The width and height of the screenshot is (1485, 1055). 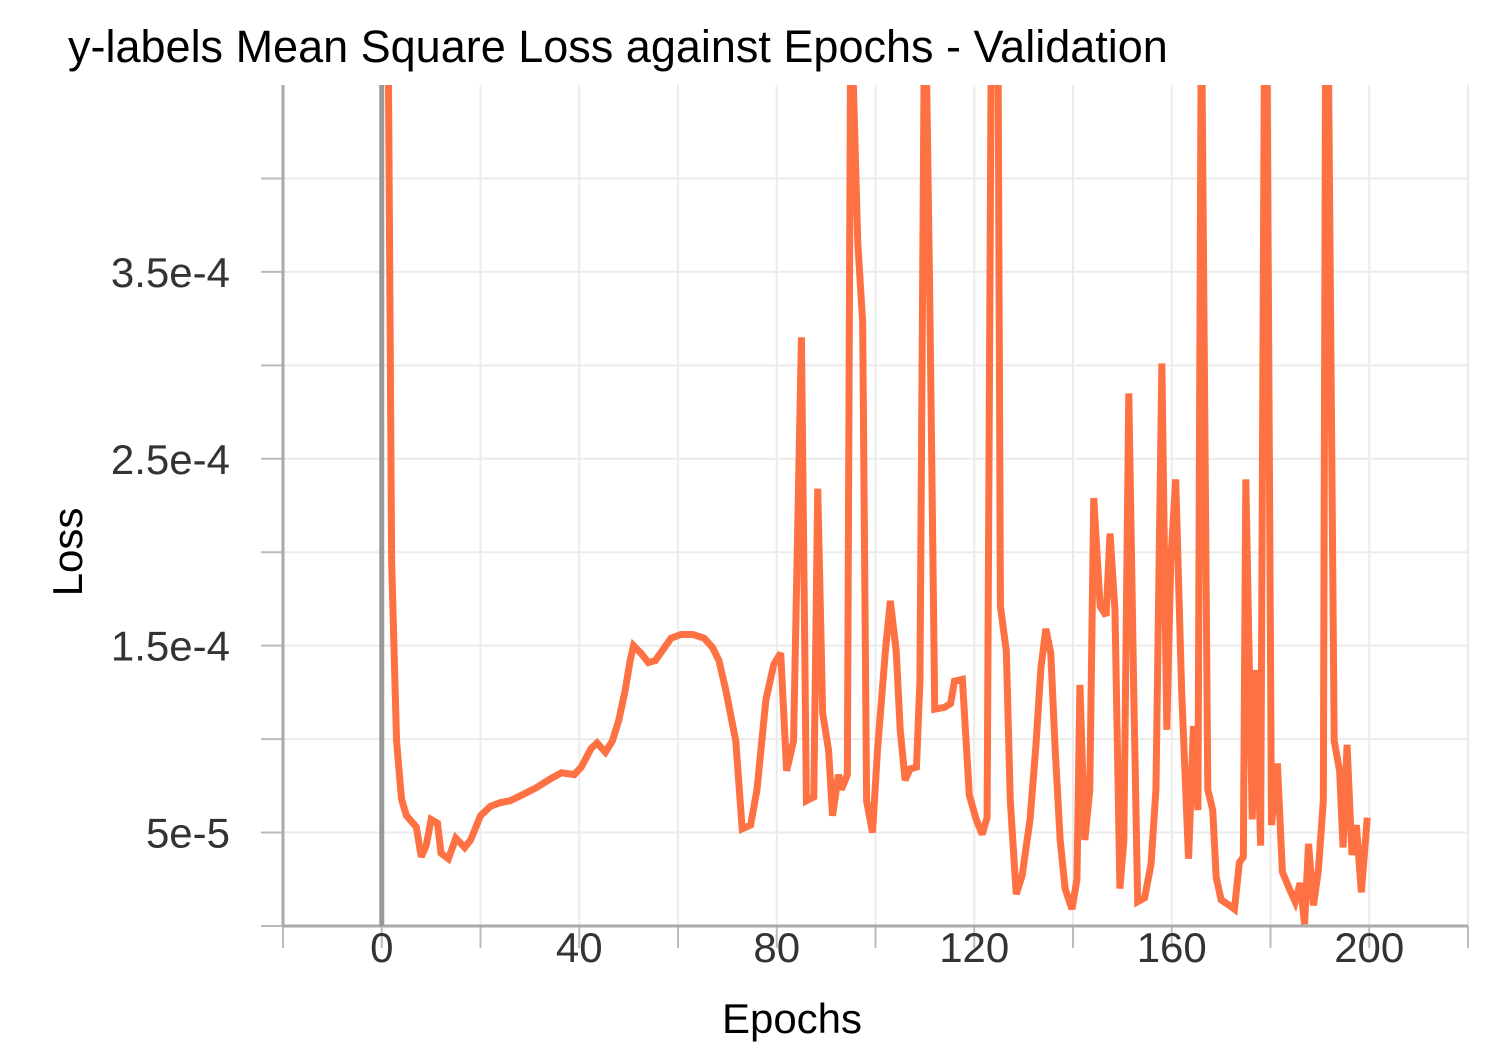 What do you see at coordinates (188, 833) in the screenshot?
I see `y-tick-label: 5e-5` at bounding box center [188, 833].